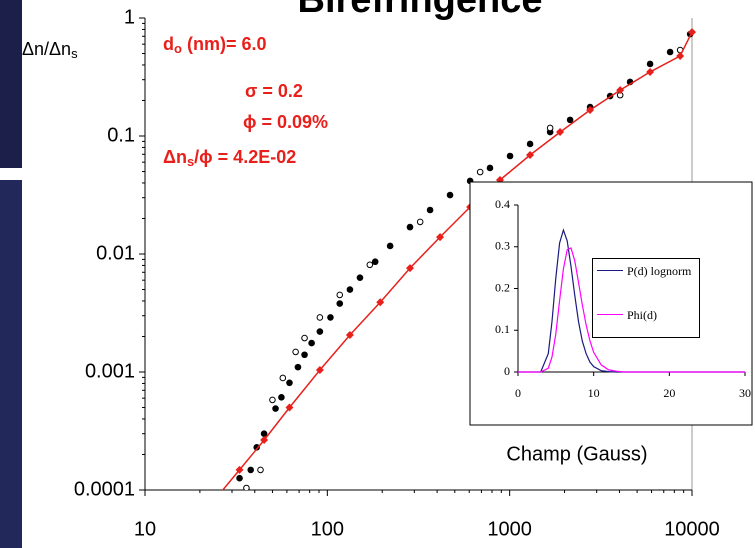 The height and width of the screenshot is (548, 755). I want to click on inset-y-tick-label: 0.3, so click(502, 246).